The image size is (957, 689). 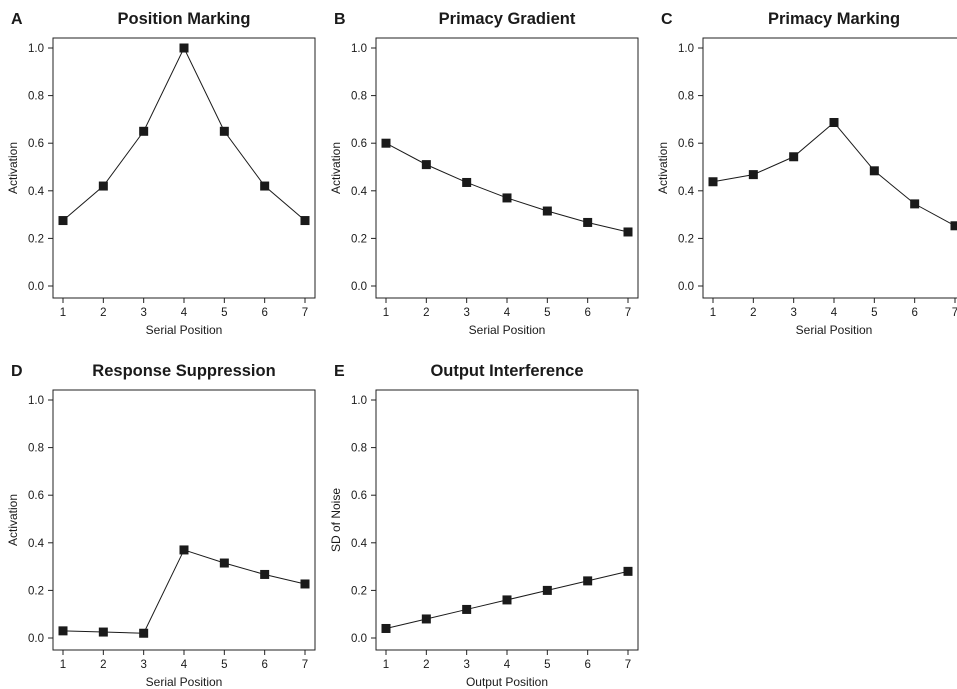 What do you see at coordinates (339, 371) in the screenshot?
I see `panel-letter: E` at bounding box center [339, 371].